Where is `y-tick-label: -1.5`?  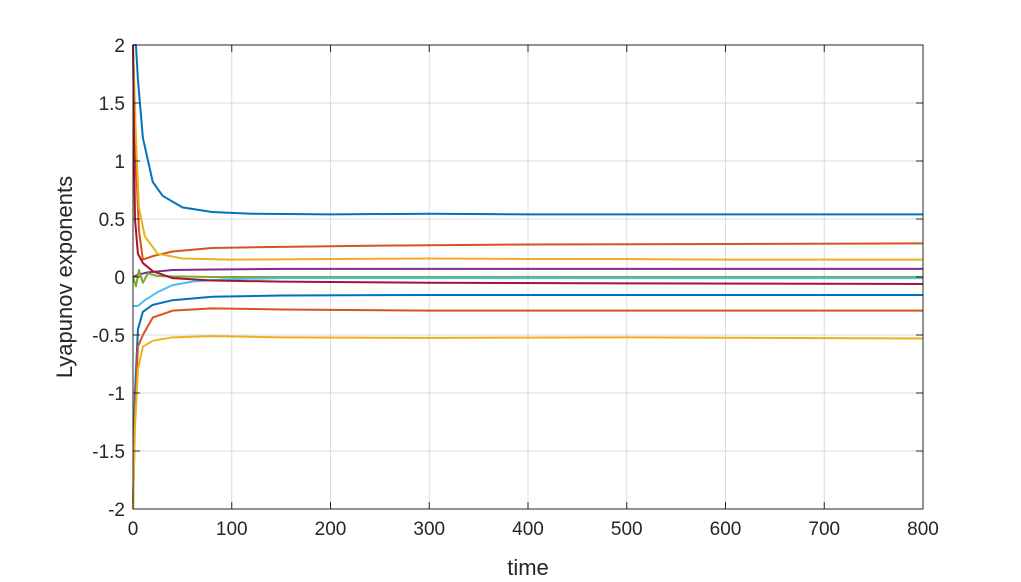
y-tick-label: -1.5 is located at coordinates (108, 452).